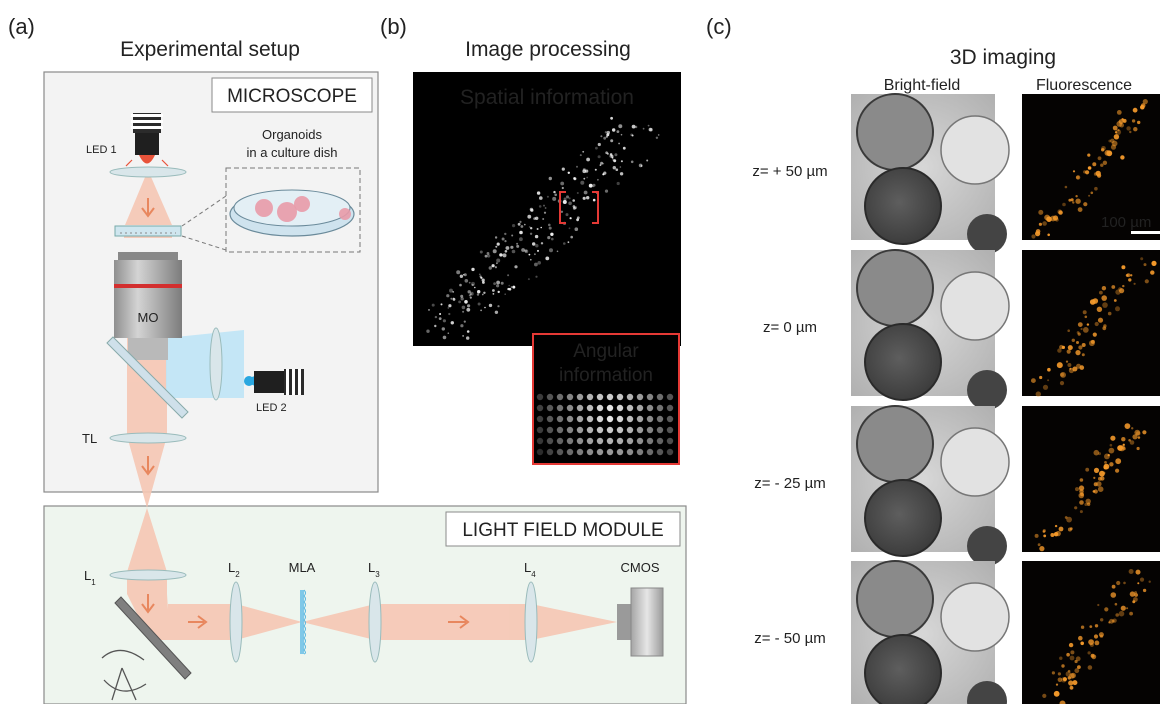  I want to click on panel-c-title: 3D imaging, so click(1003, 57).